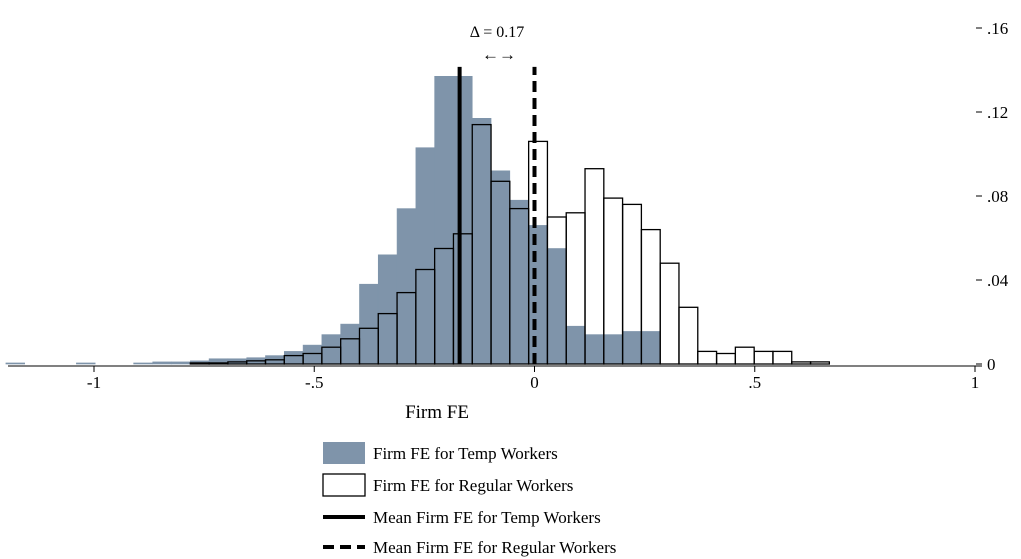 This screenshot has width=1021, height=559. What do you see at coordinates (314, 382) in the screenshot?
I see `x-tick-label: -.5` at bounding box center [314, 382].